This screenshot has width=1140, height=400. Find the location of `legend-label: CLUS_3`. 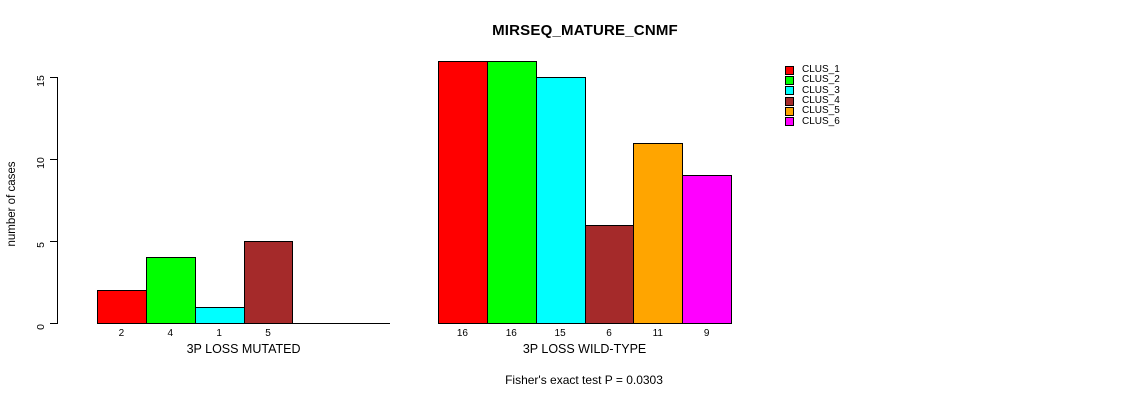

legend-label: CLUS_3 is located at coordinates (821, 90).